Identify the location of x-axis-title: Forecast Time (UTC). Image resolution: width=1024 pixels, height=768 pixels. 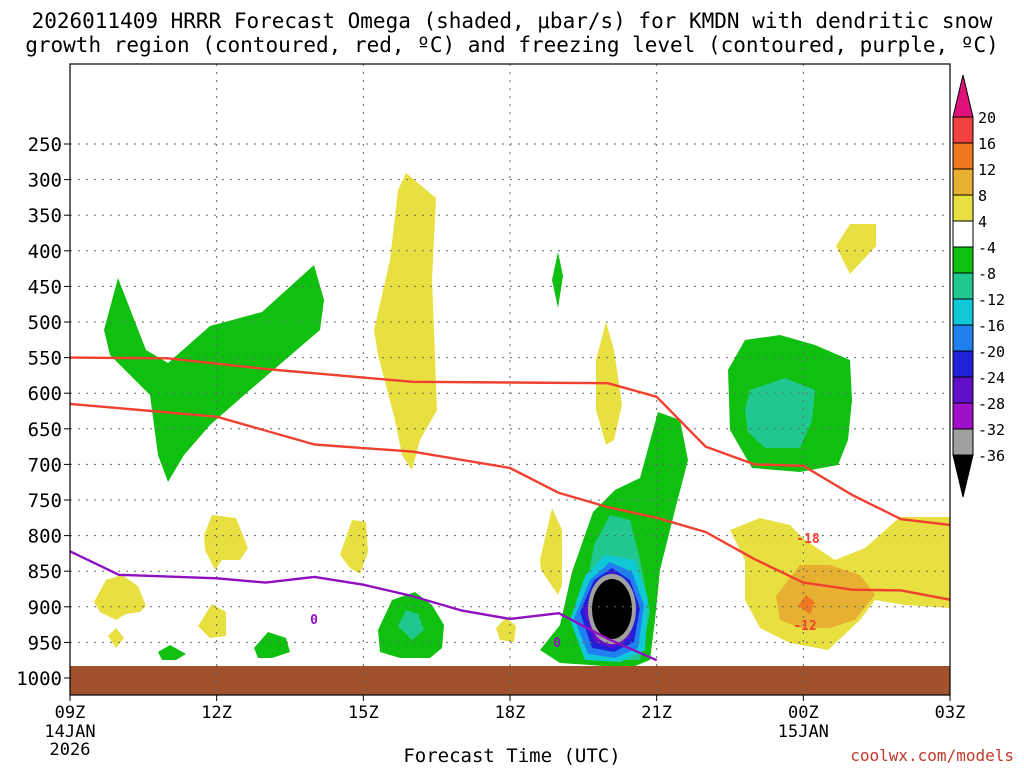
(512, 756).